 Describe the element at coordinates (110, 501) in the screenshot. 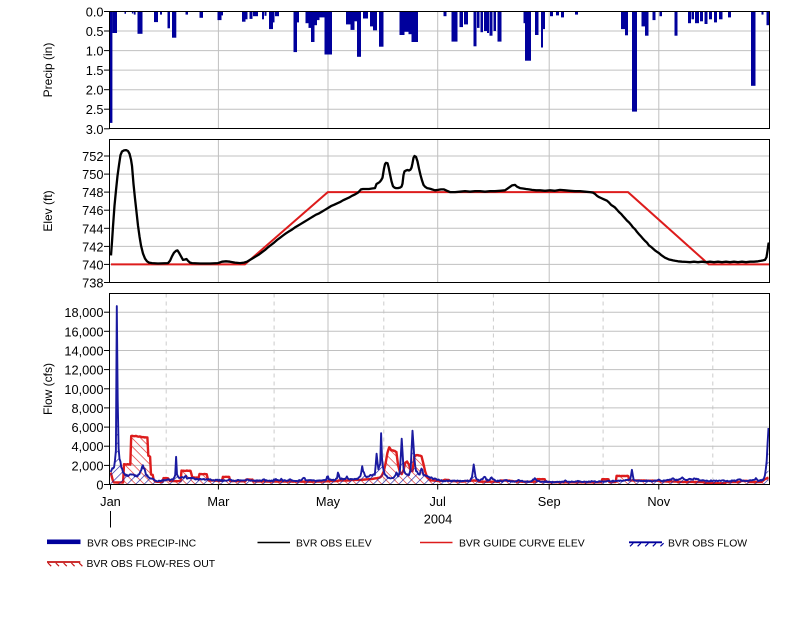

I see `svg-text: Jan` at that location.